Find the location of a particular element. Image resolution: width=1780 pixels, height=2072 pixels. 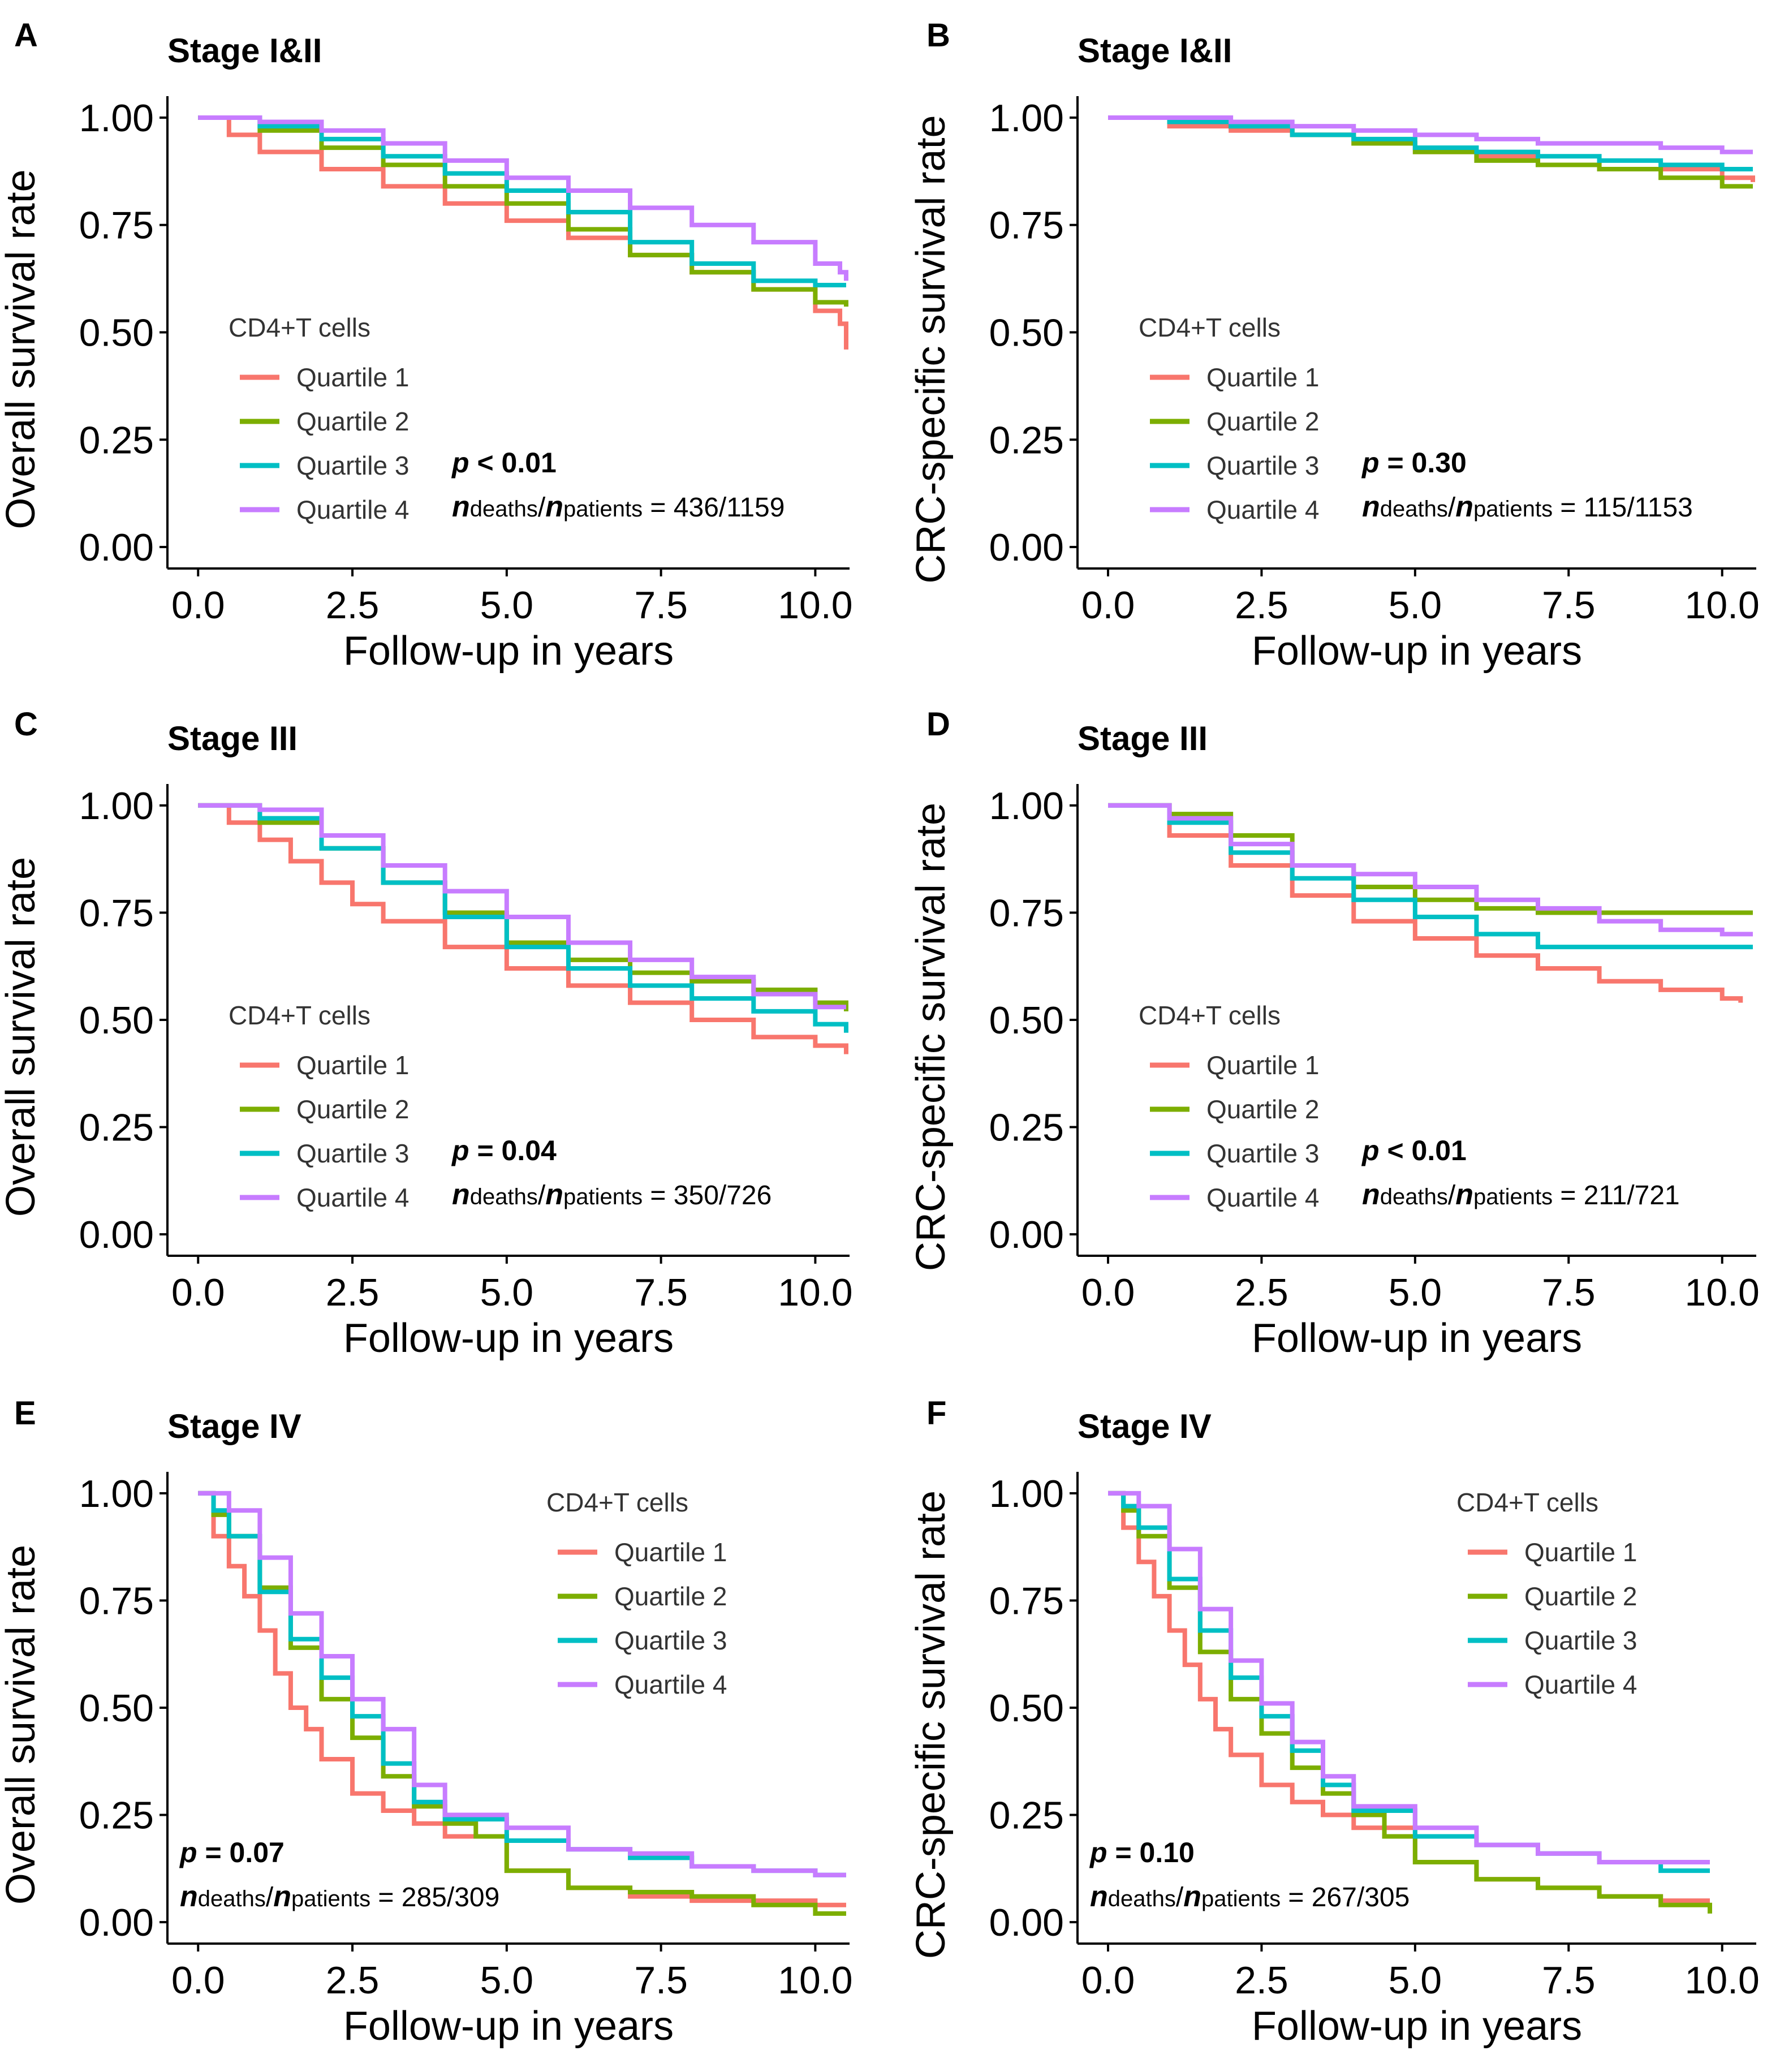

y-axis-title: CRC-specific survival rate is located at coordinates (931, 349).